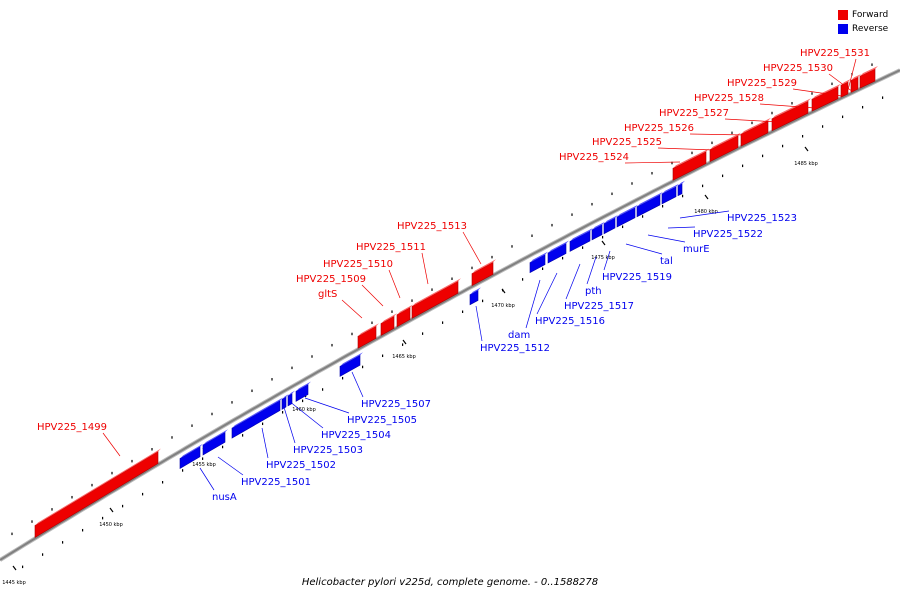 This screenshot has width=900, height=600. I want to click on gene-label-hpv225_1529: HPV225_1529, so click(762, 83).